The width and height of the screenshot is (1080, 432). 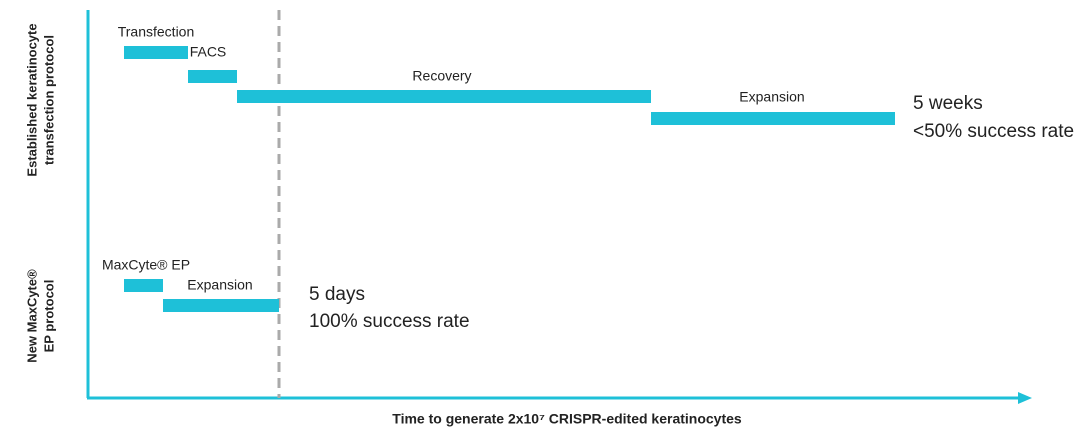 What do you see at coordinates (993, 131) in the screenshot?
I see `summary: <50% success rate` at bounding box center [993, 131].